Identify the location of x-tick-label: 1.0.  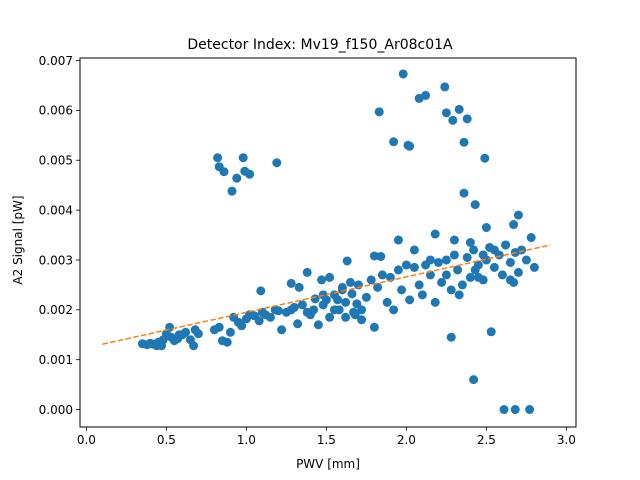
(246, 440).